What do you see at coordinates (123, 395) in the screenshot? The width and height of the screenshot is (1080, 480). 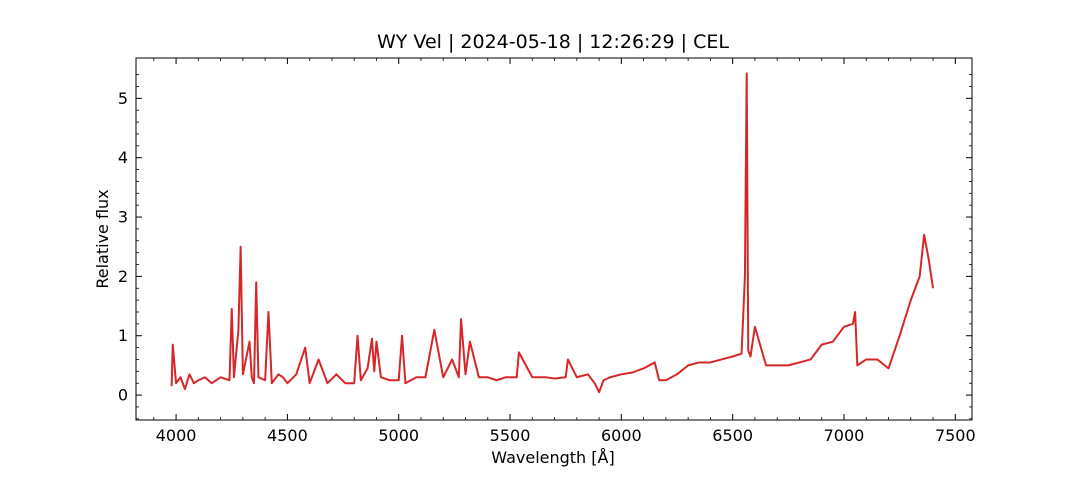 I see `y-tick-label: 0` at bounding box center [123, 395].